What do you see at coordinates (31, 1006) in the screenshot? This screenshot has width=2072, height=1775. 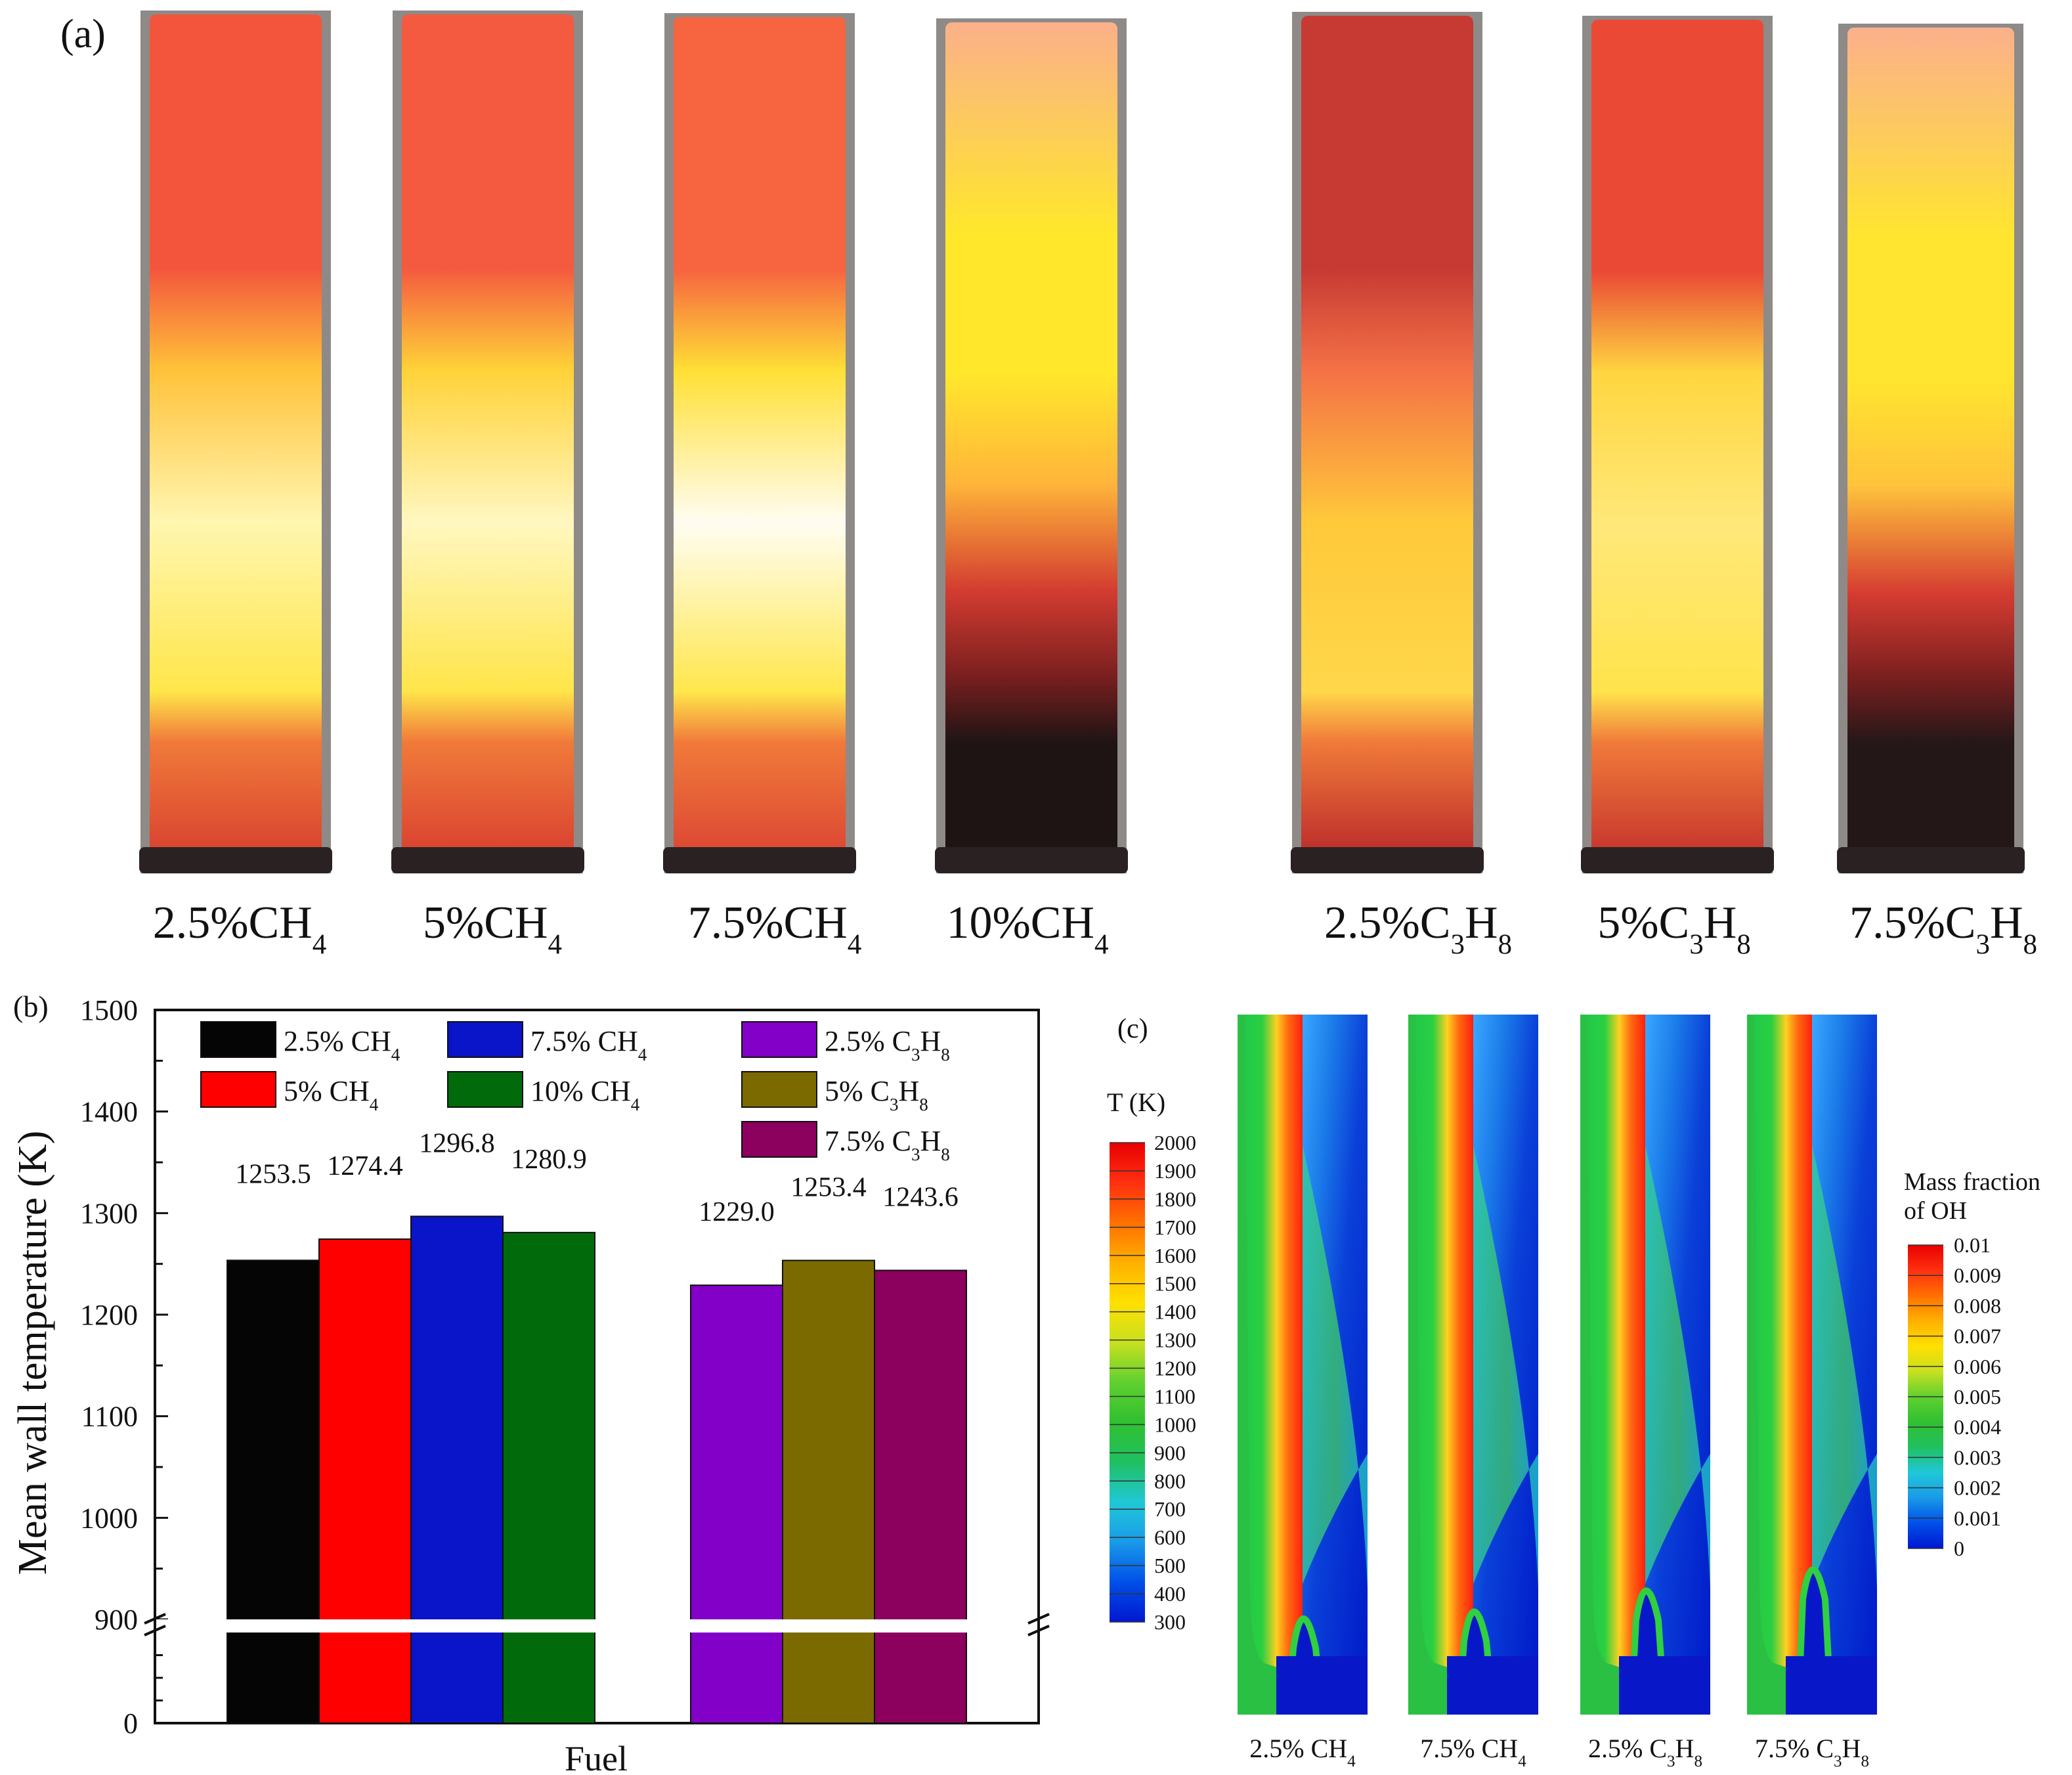 I see `panel-b-label: (b)` at bounding box center [31, 1006].